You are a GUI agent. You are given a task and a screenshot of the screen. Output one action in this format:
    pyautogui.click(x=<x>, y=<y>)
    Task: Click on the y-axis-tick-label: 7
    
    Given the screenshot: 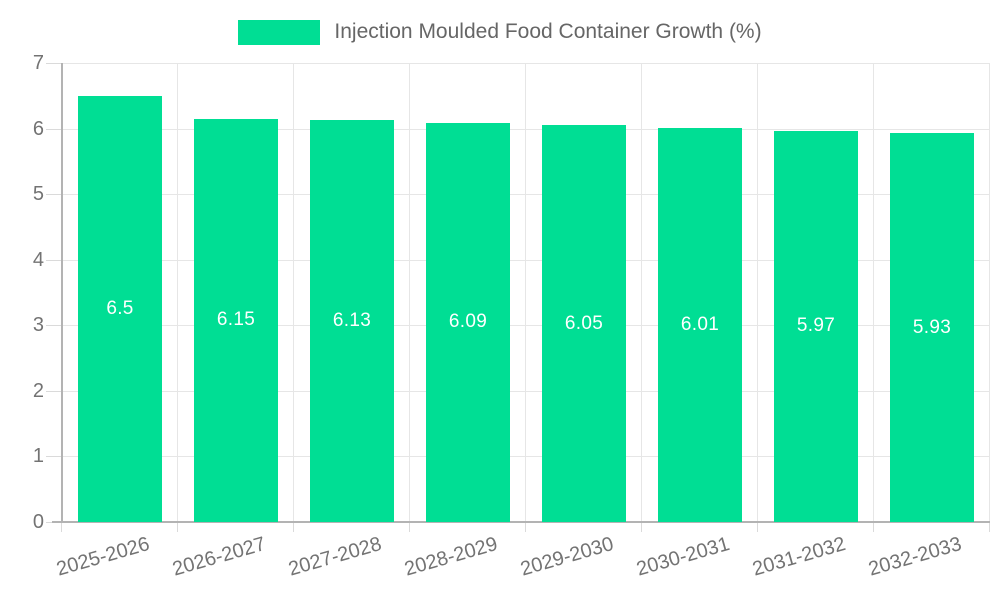 What is the action you would take?
    pyautogui.click(x=38, y=63)
    